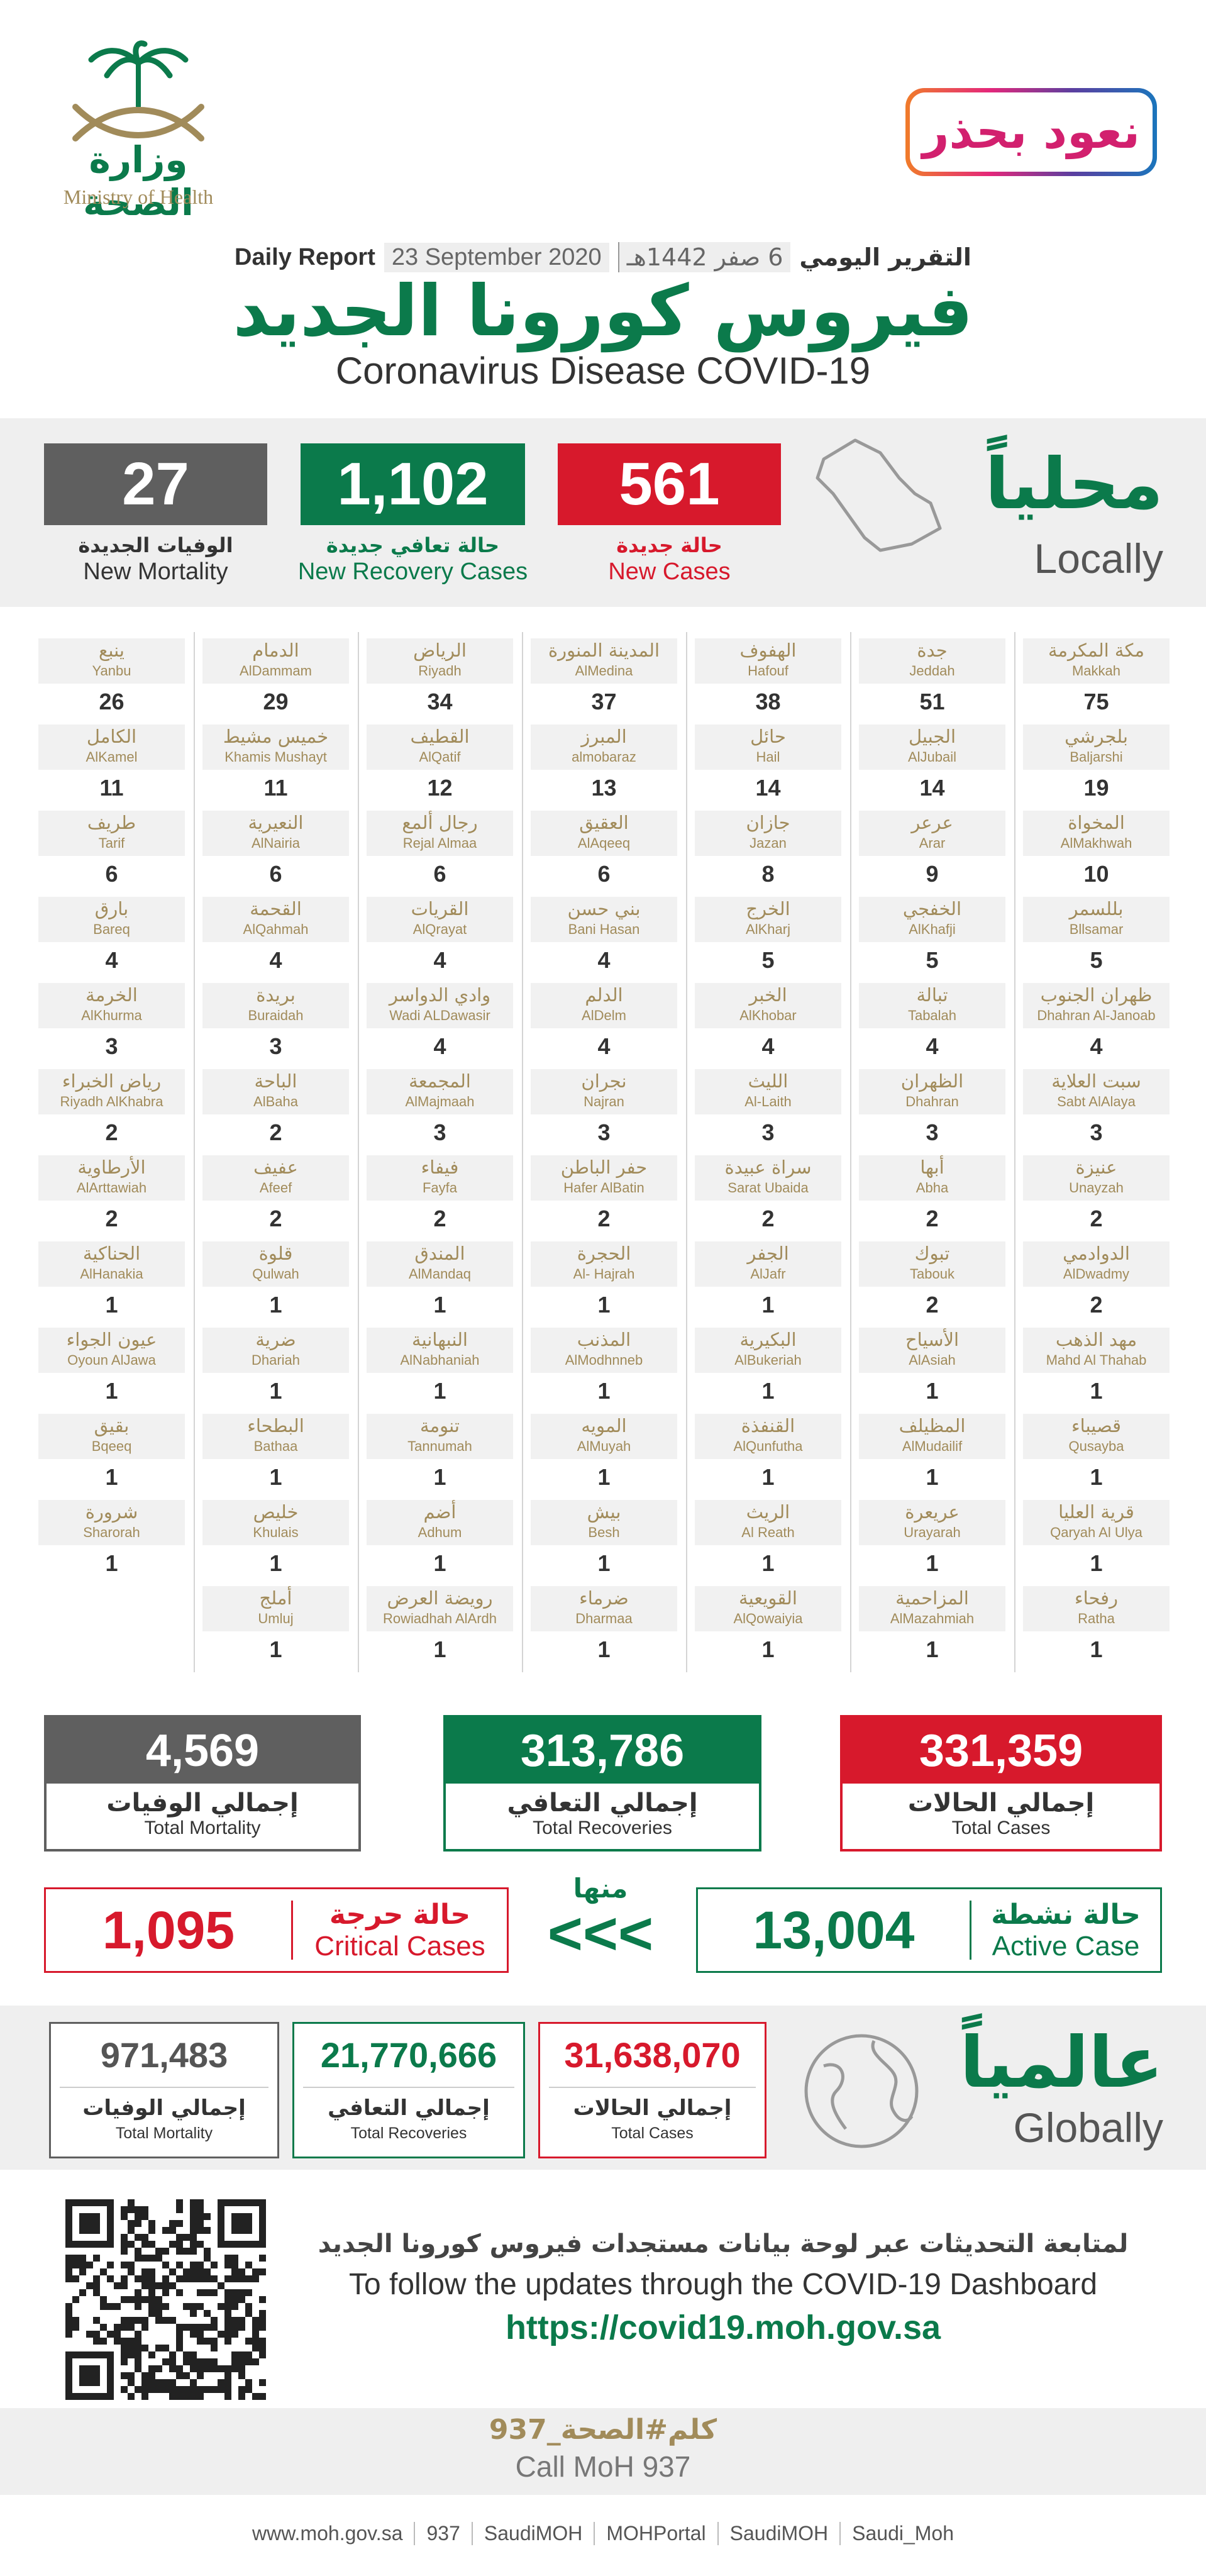 The image size is (1206, 2576). I want to click on city-name-en: AlAqeeq, so click(604, 843).